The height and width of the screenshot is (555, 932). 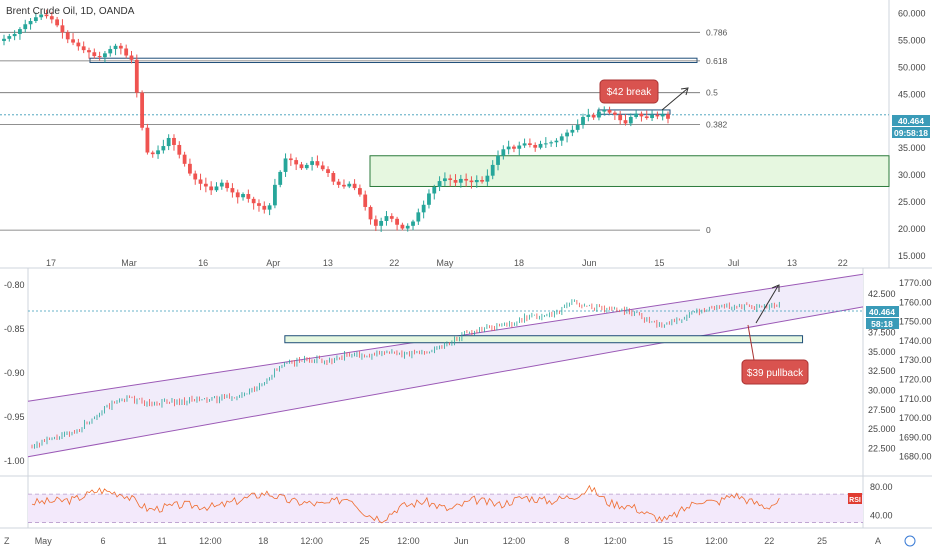 What do you see at coordinates (882, 429) in the screenshot?
I see `mid-right-y-tick-7: 25.000` at bounding box center [882, 429].